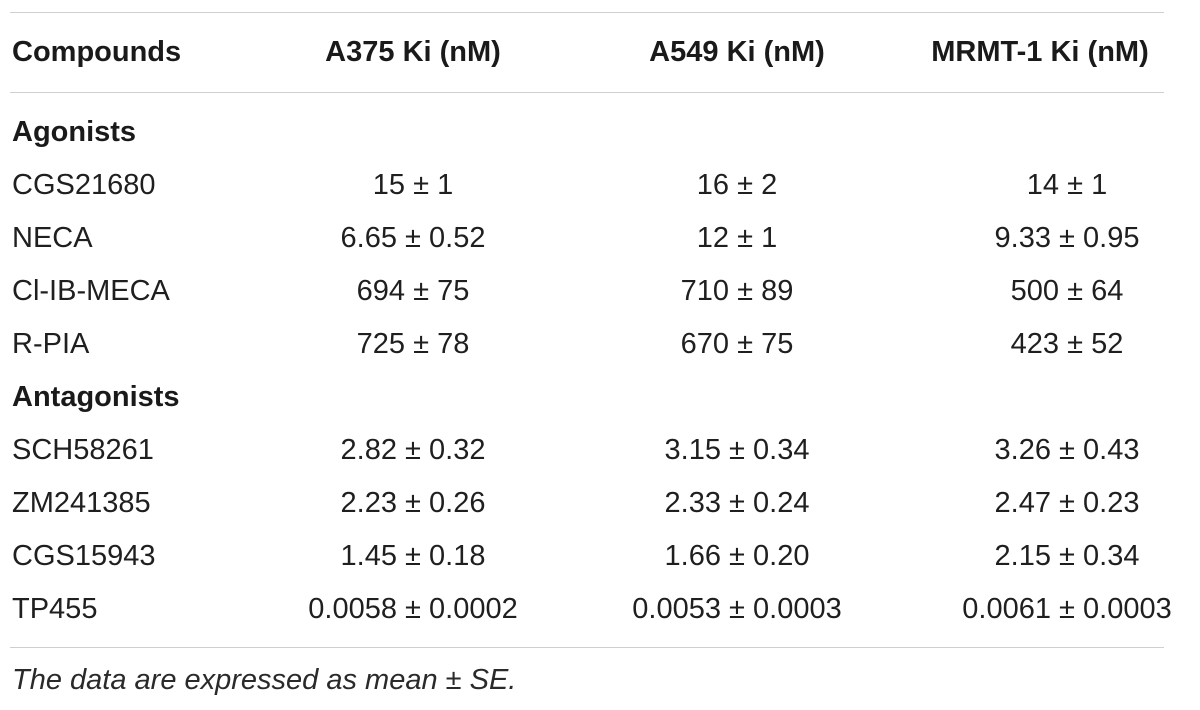  I want to click on a549-value: 3.15 ± 0.34, so click(737, 450).